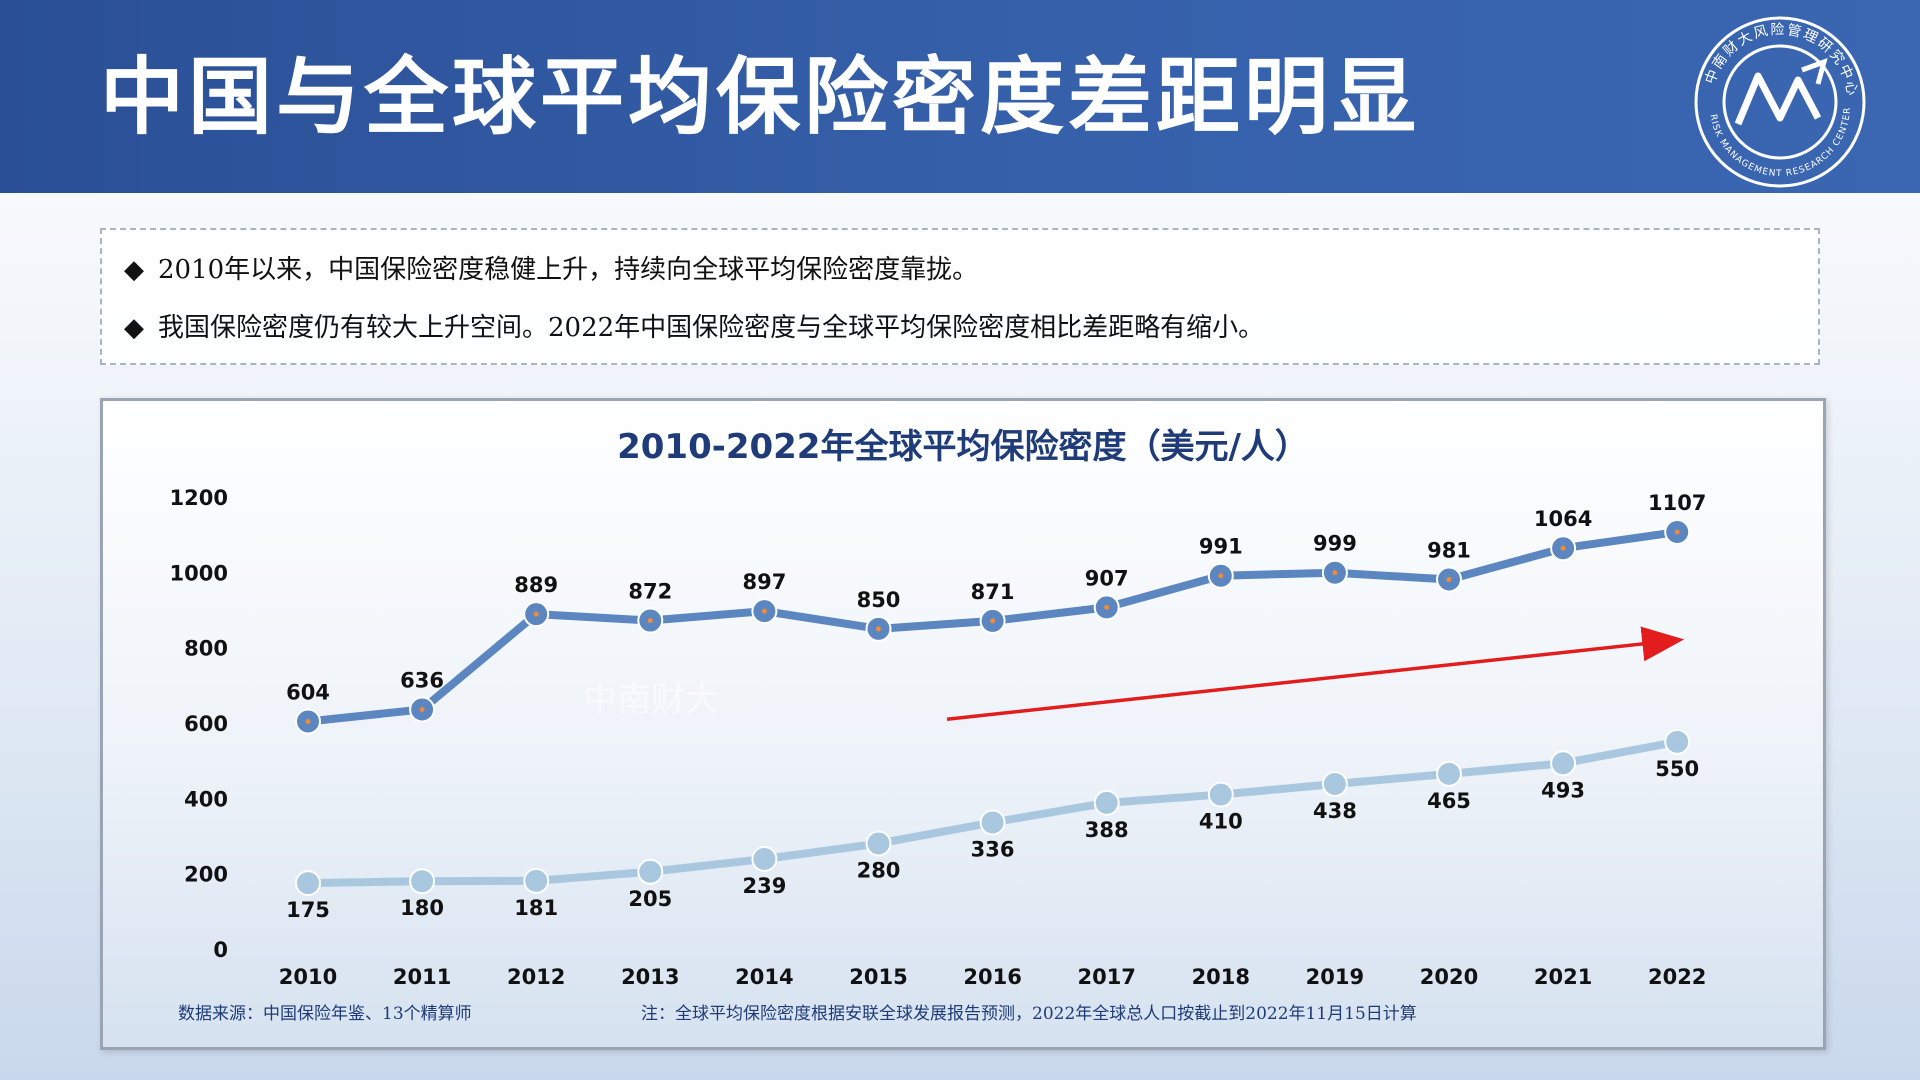 This screenshot has height=1080, width=1920. Describe the element at coordinates (199, 573) in the screenshot. I see `y-tick-label: 1000` at that location.